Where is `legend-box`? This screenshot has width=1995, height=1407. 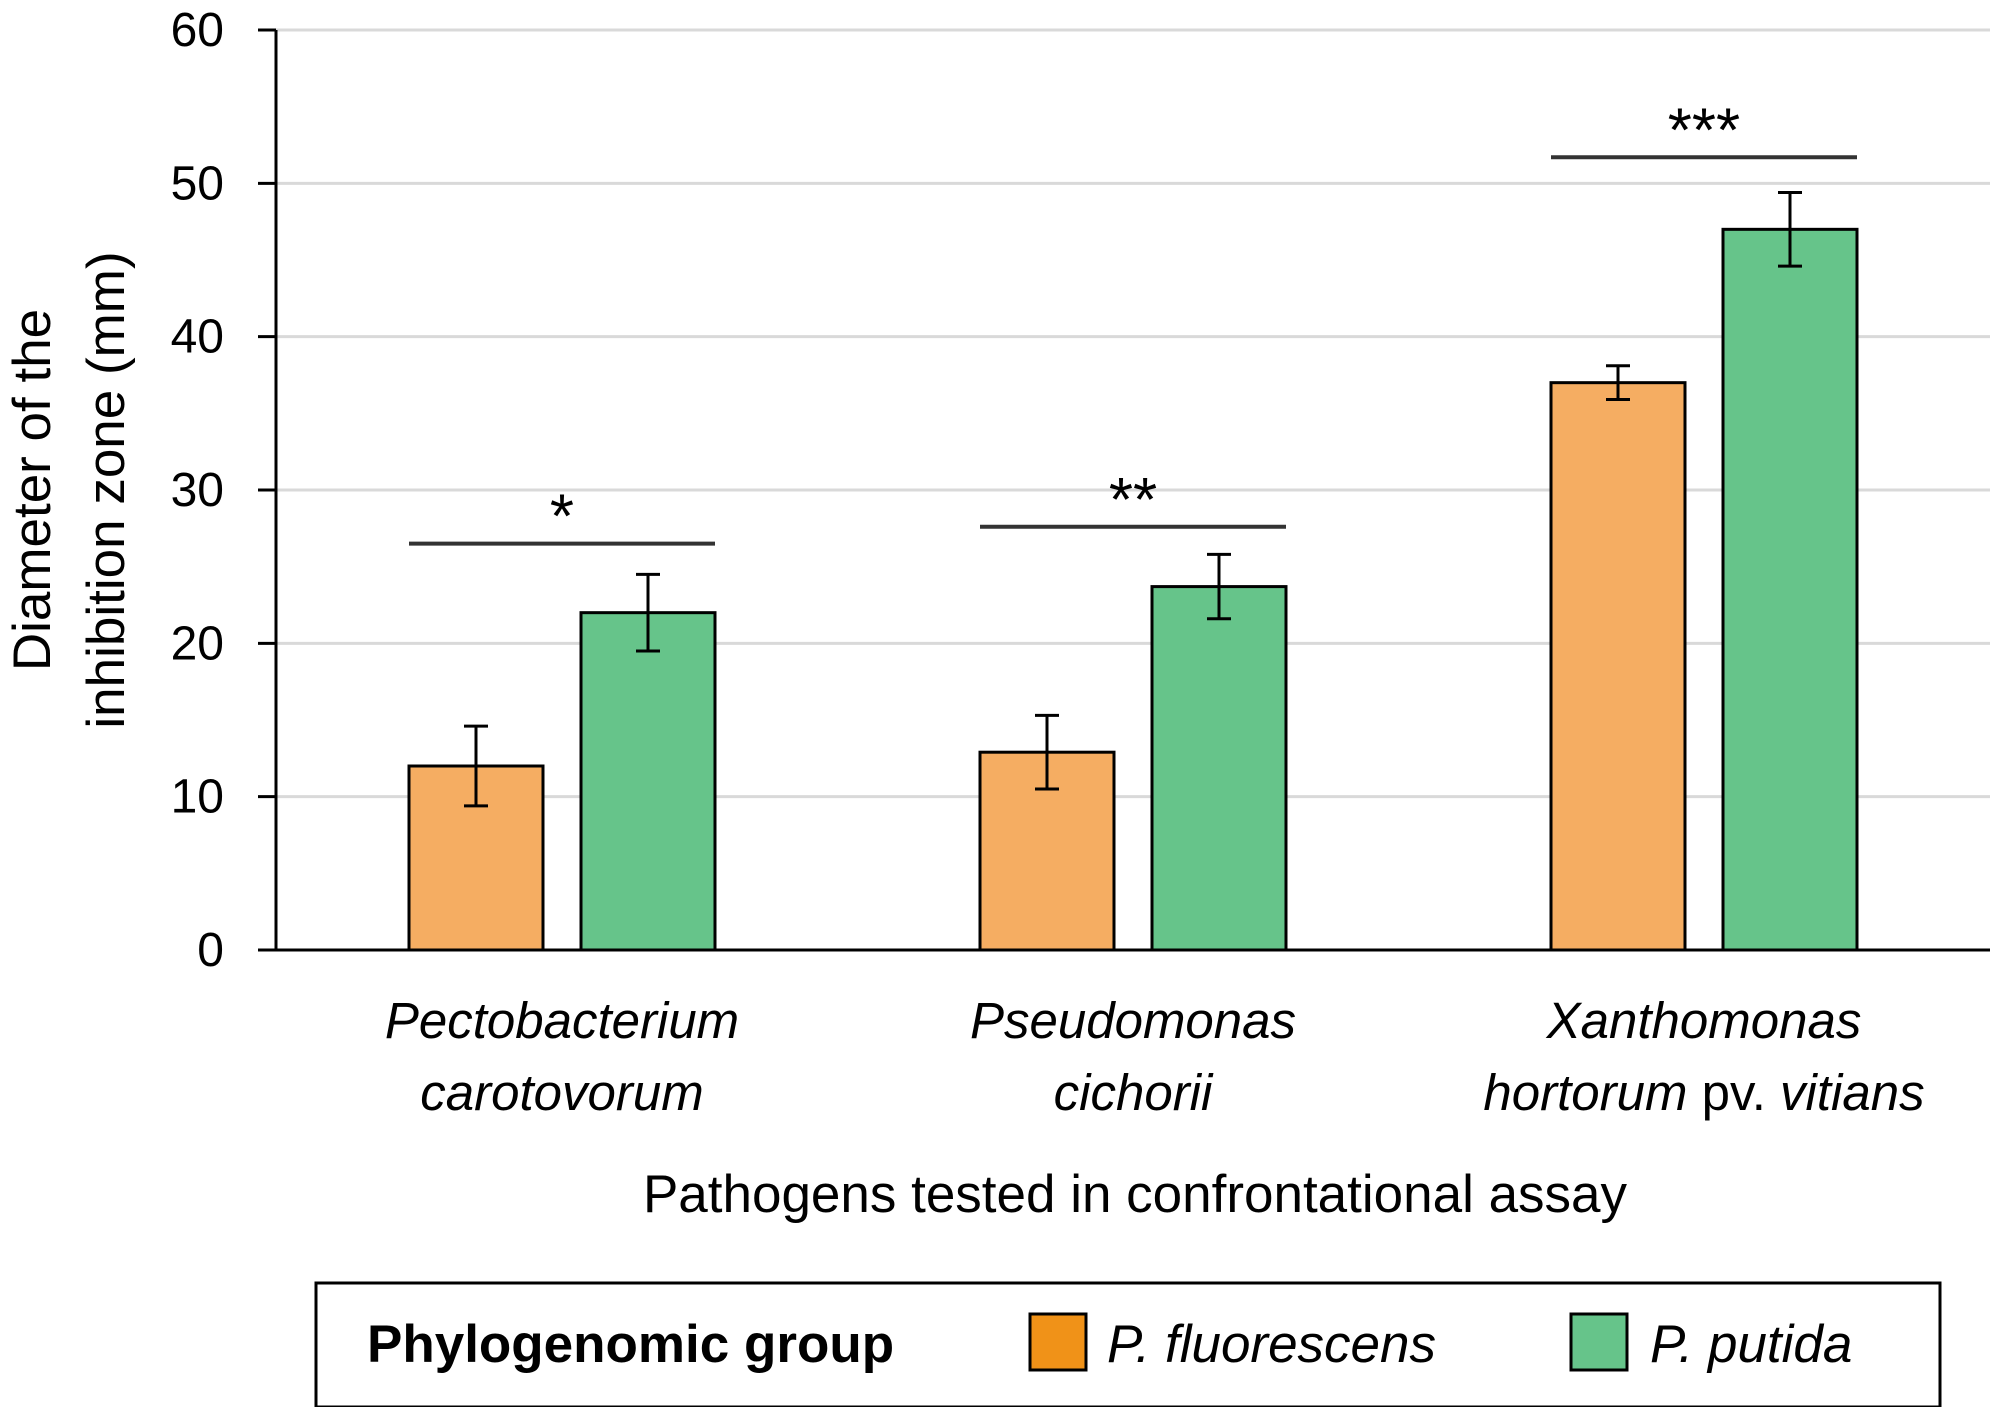 legend-box is located at coordinates (1128, 1344).